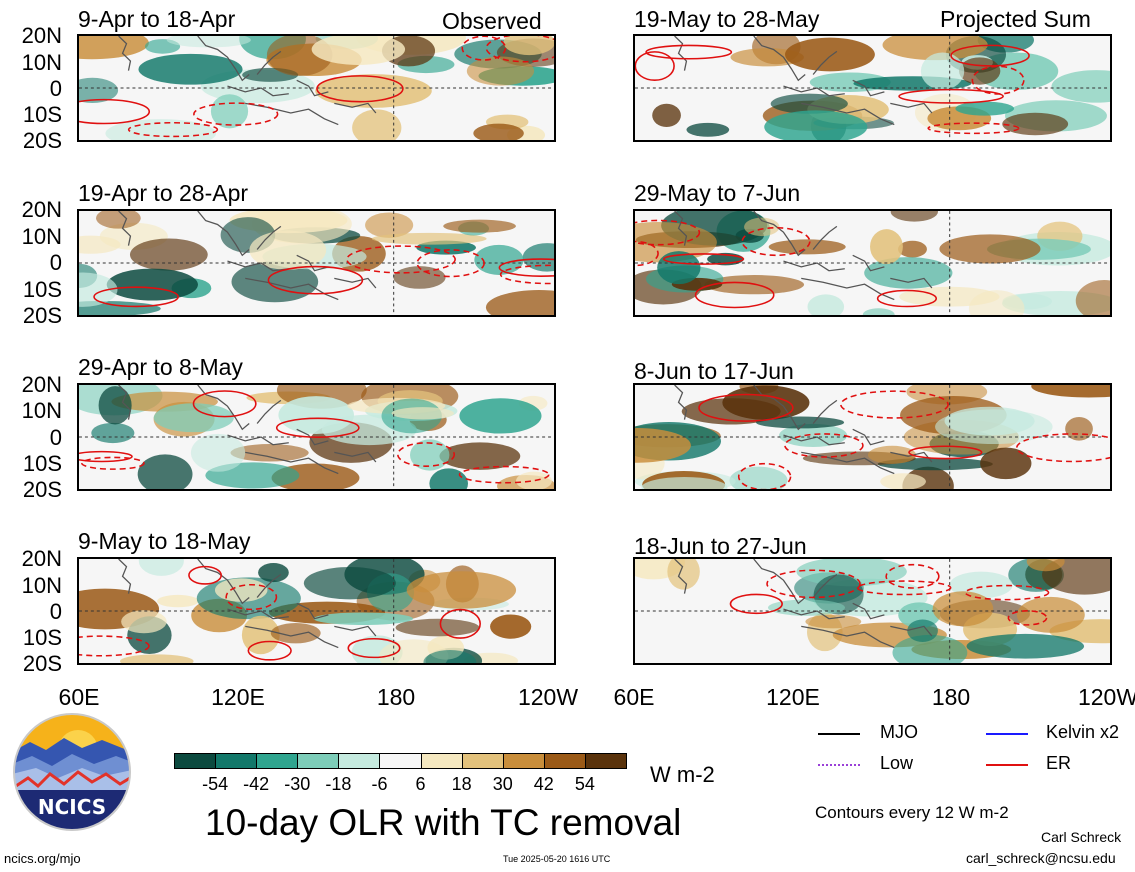 The height and width of the screenshot is (872, 1135). What do you see at coordinates (443, 822) in the screenshot?
I see `main-title: 10-day OLR with TC removal` at bounding box center [443, 822].